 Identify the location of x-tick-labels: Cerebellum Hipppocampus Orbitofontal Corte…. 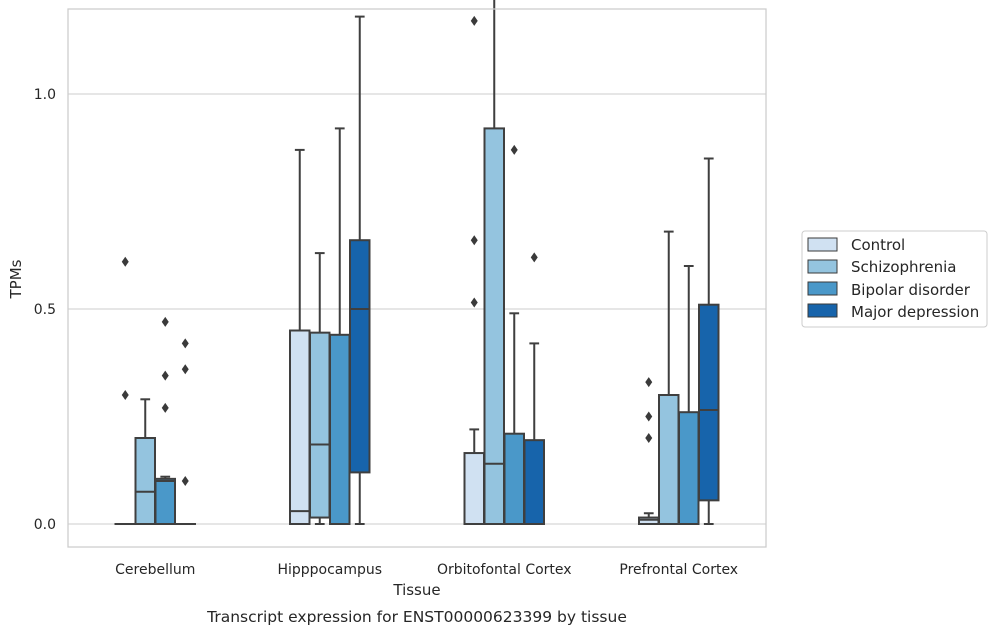
(426, 570).